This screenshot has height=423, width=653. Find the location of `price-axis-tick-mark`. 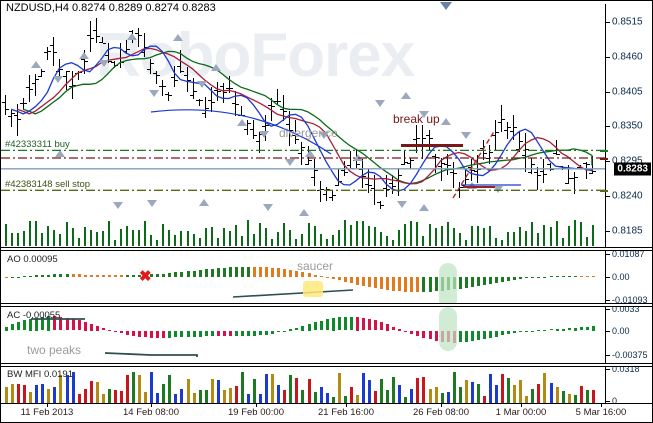

price-axis-tick-mark is located at coordinates (608, 92).